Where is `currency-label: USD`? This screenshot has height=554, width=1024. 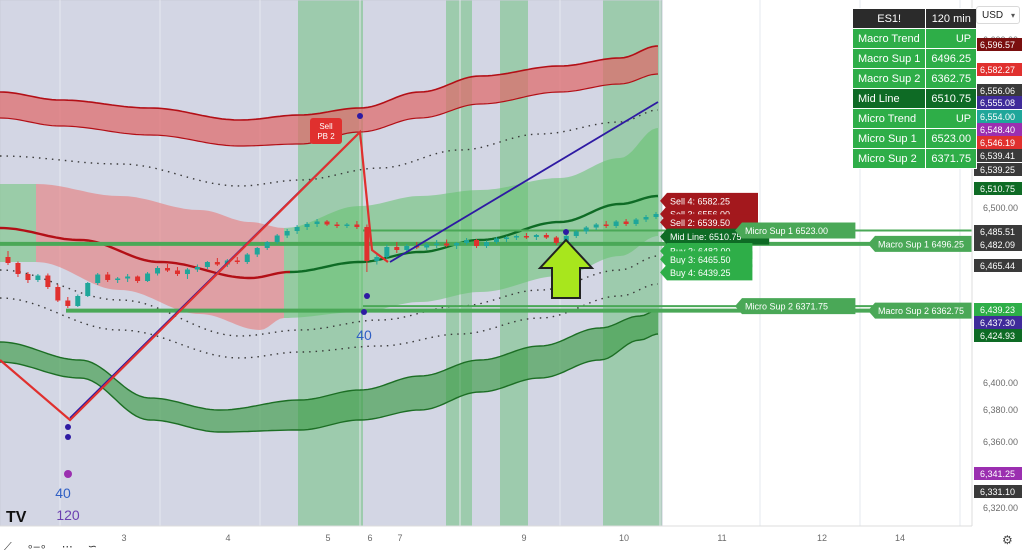 currency-label: USD is located at coordinates (993, 15).